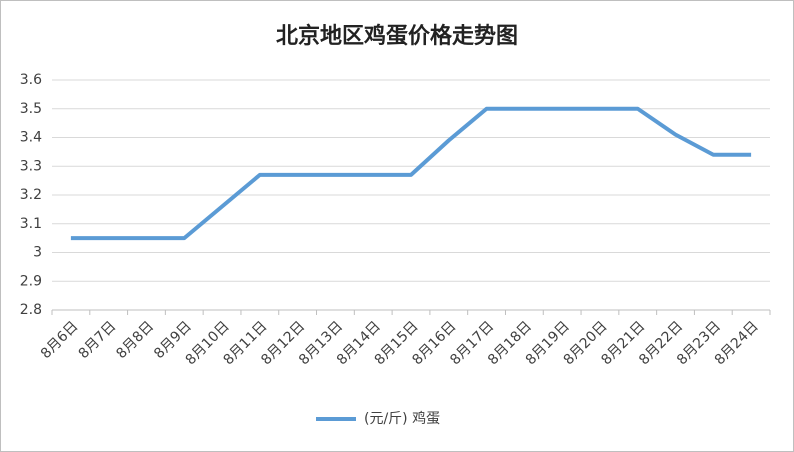 This screenshot has width=794, height=452. I want to click on y-tick-label: 3.5, so click(31, 109).